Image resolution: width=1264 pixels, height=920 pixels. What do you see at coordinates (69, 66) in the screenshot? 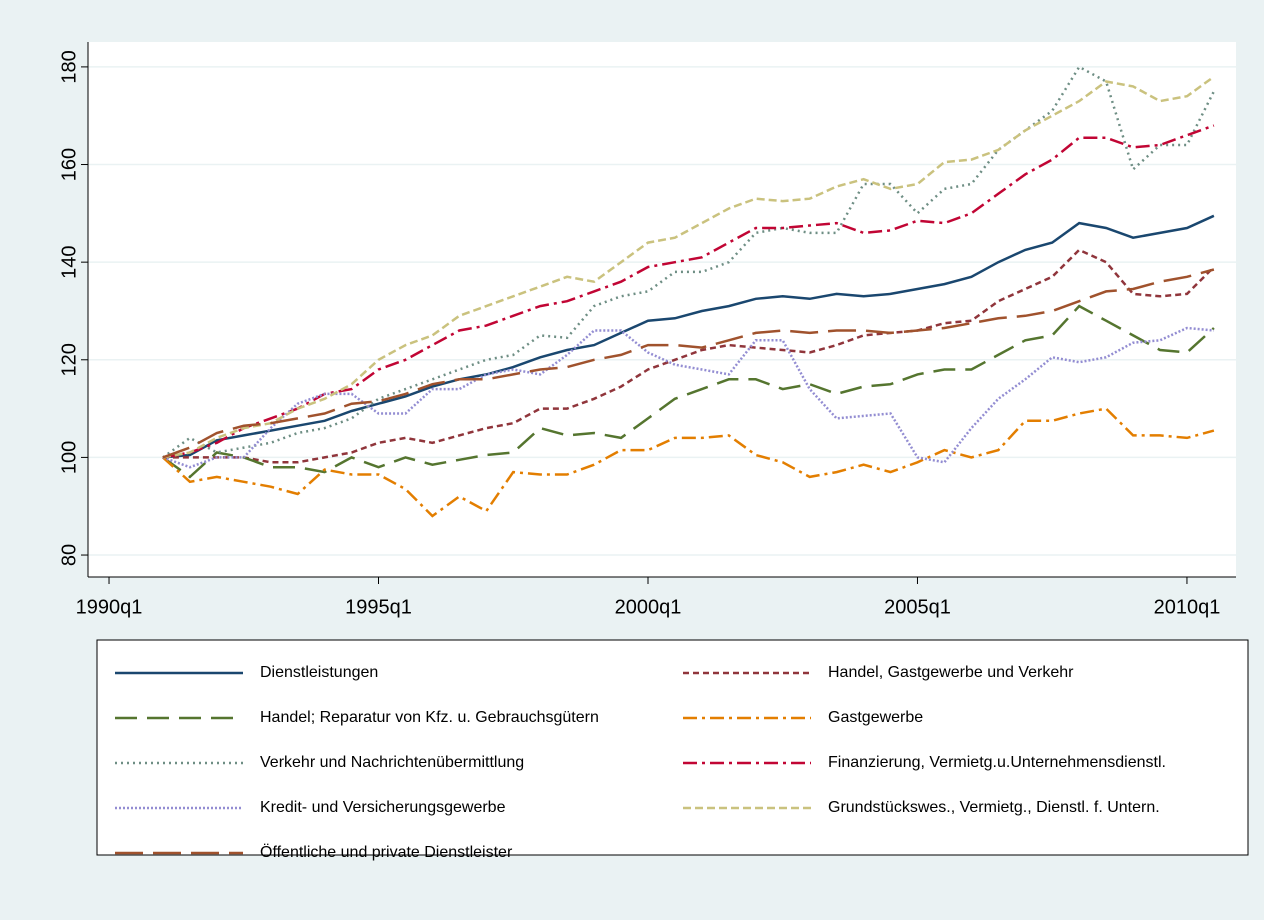
I see `y-tick-label: 180` at bounding box center [69, 66].